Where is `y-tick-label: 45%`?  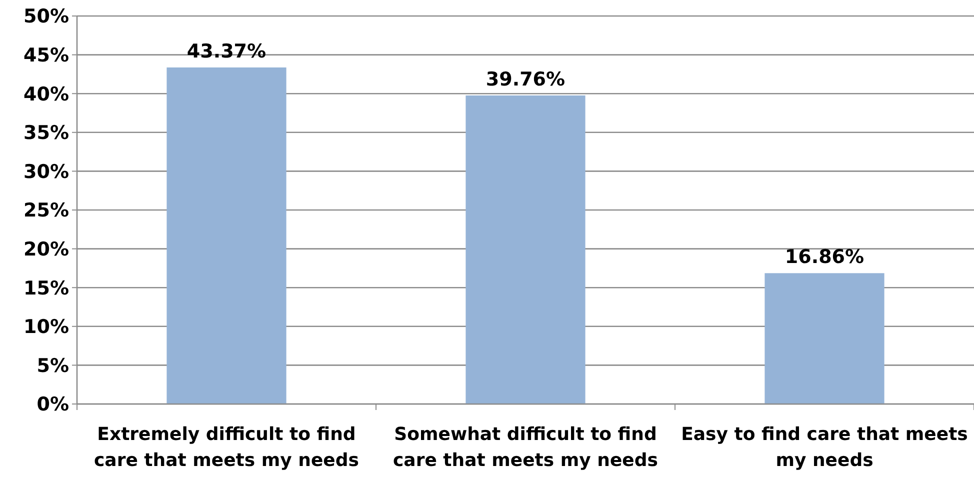
y-tick-label: 45% is located at coordinates (46, 55).